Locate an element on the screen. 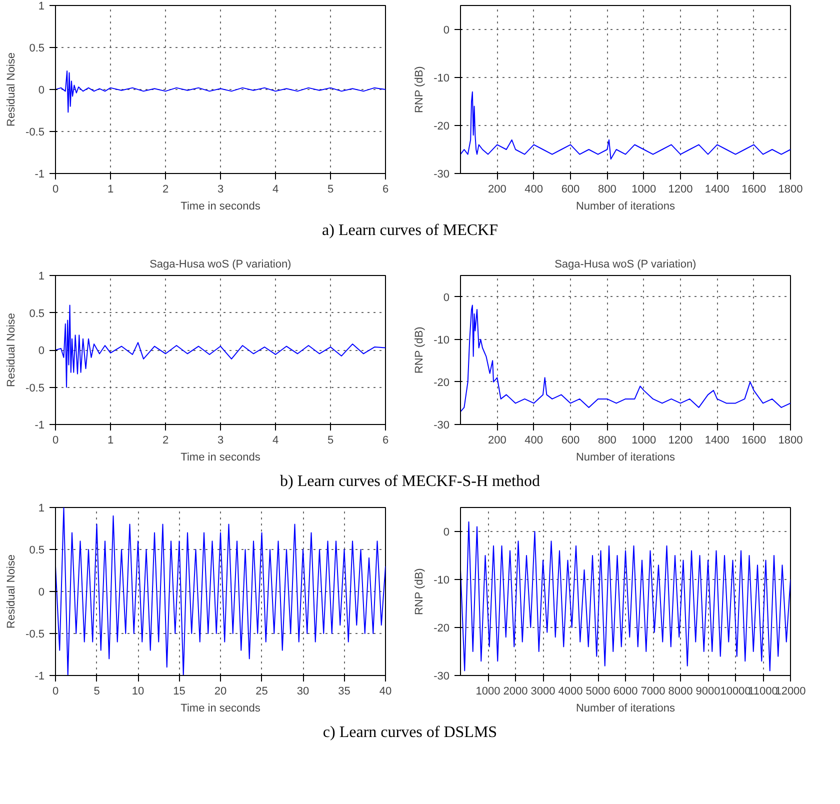 This screenshot has width=840, height=804. x-tick-label: 8000 is located at coordinates (680, 692).